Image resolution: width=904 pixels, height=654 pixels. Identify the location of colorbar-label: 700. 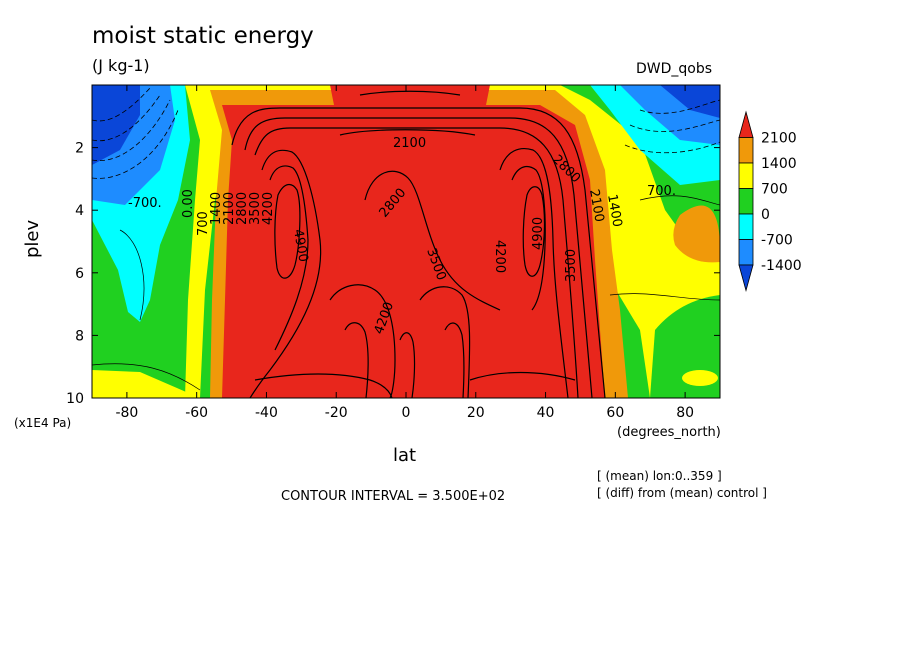
(774, 190).